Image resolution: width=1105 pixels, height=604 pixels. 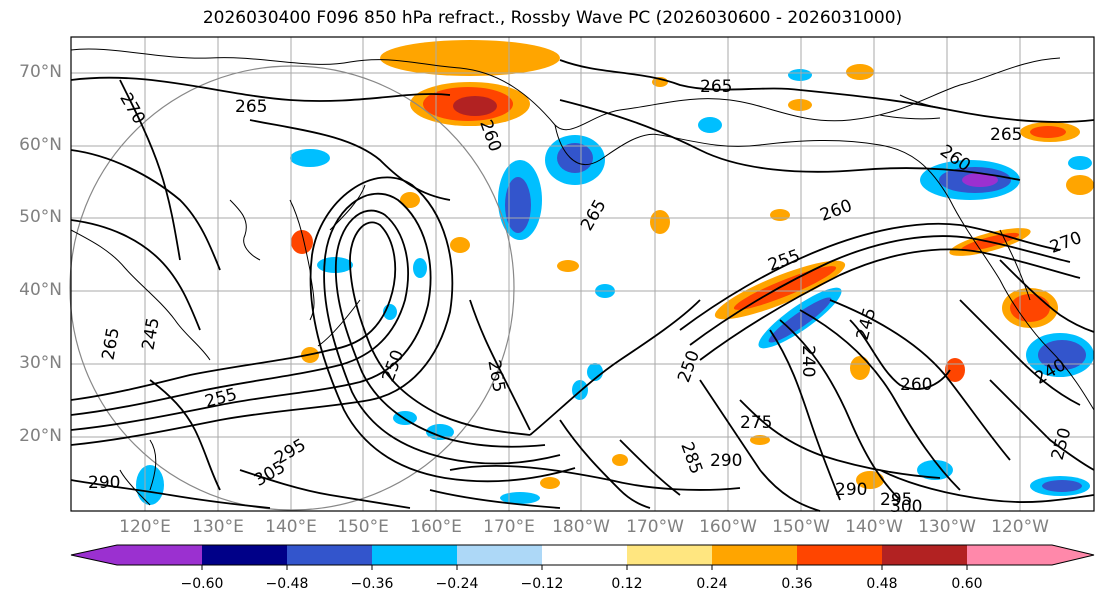 I want to click on colorbar-extend-low, so click(x=94, y=555).